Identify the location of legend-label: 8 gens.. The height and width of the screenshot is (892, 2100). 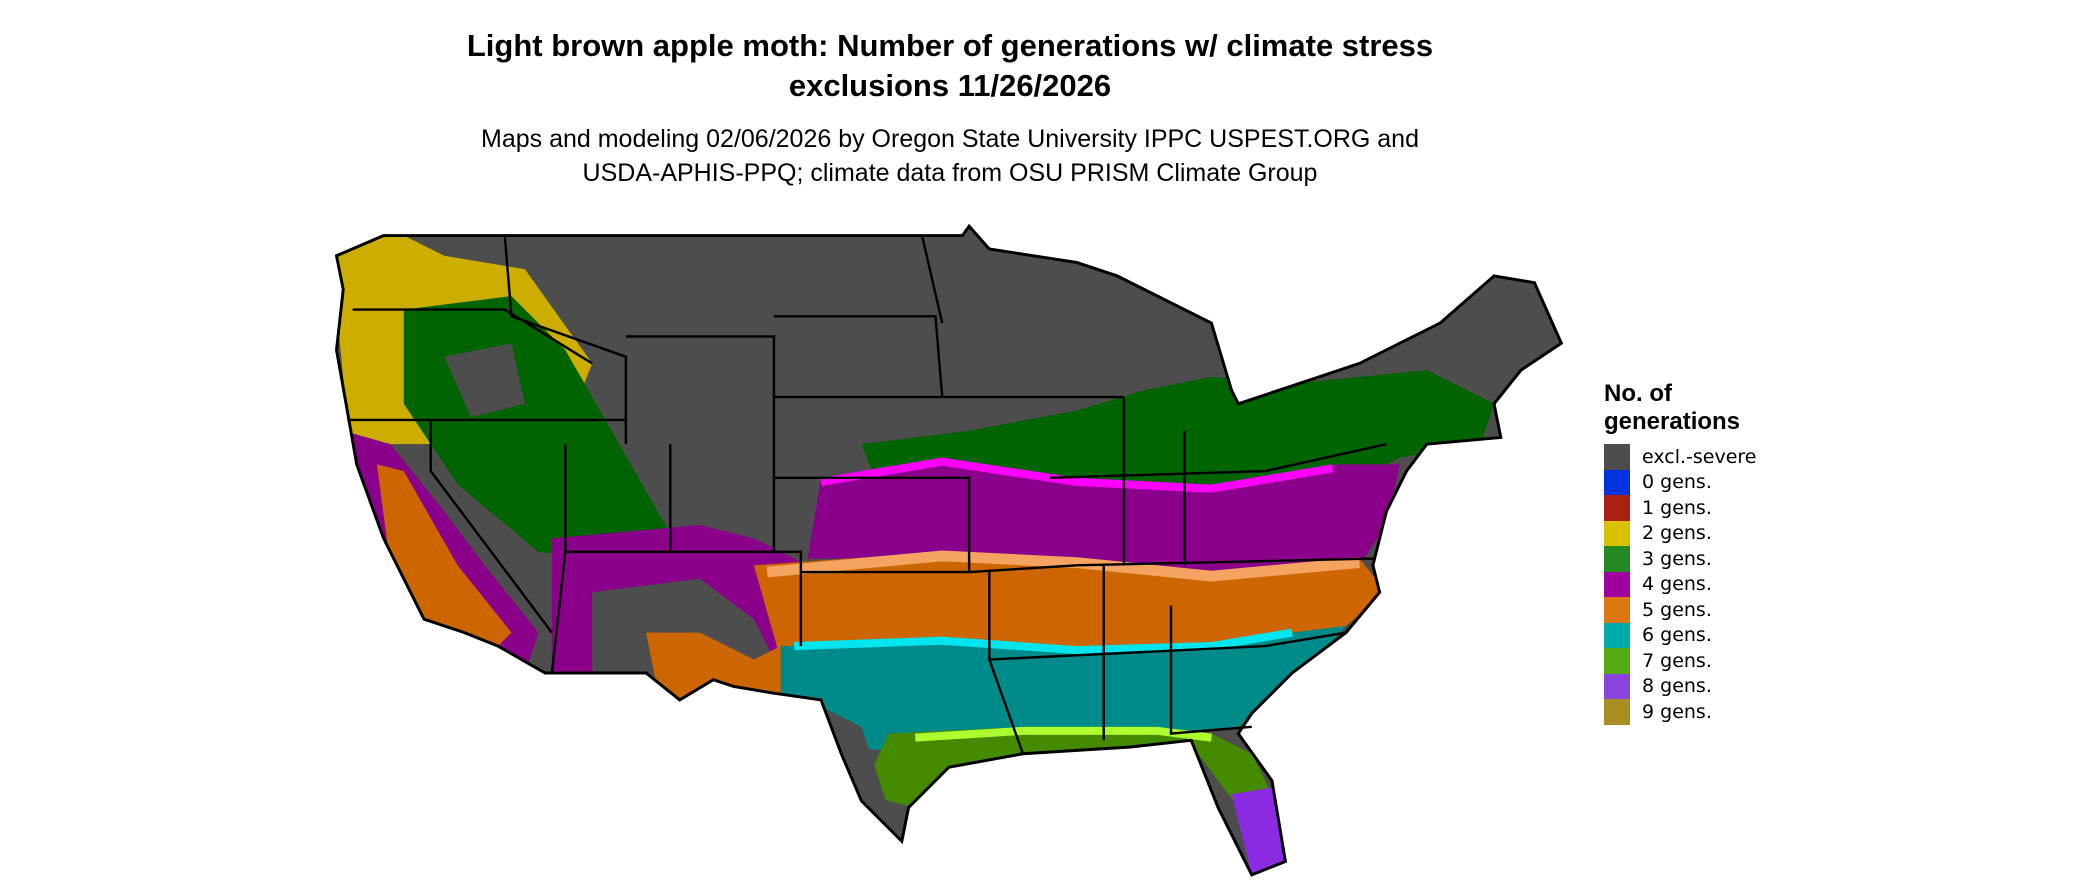
(1677, 686).